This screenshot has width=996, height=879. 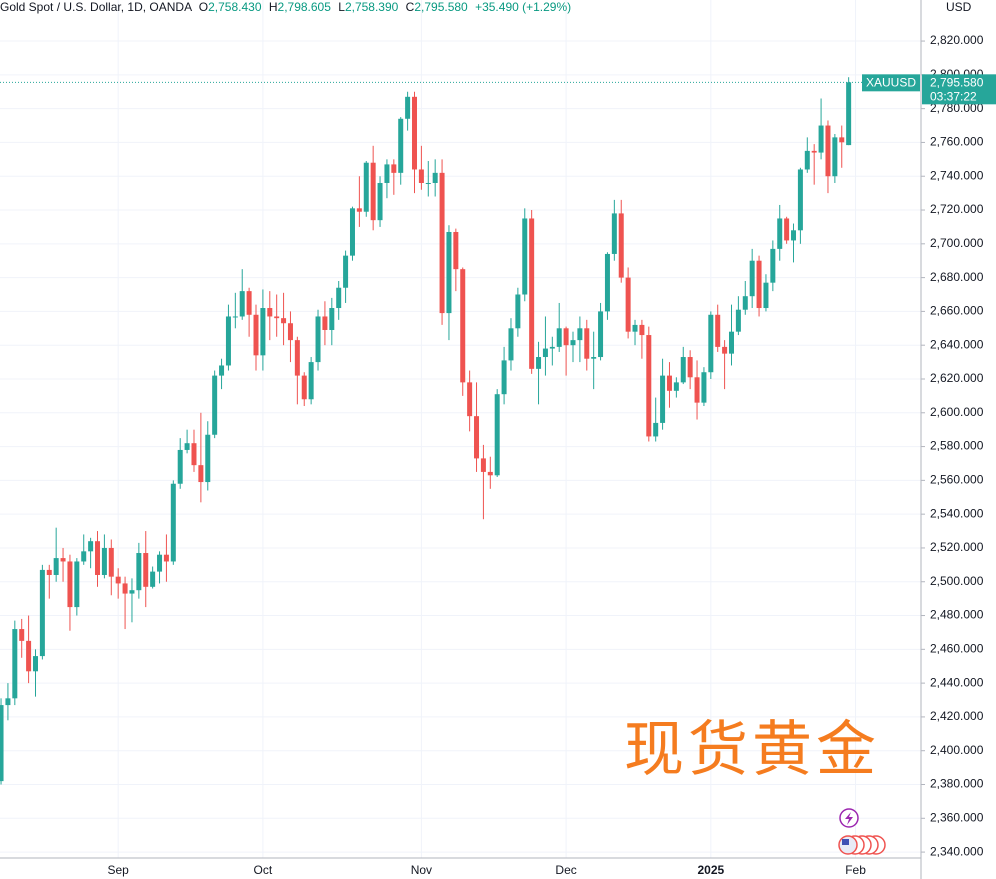 What do you see at coordinates (957, 547) in the screenshot?
I see `y-tick-label: 2,520.000` at bounding box center [957, 547].